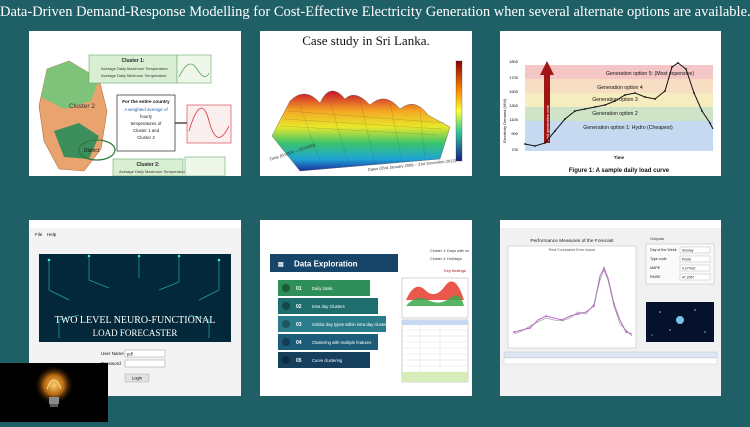 This screenshot has width=750, height=427. I want to click on forecaster-line2: Load Forecaster, so click(135, 333).